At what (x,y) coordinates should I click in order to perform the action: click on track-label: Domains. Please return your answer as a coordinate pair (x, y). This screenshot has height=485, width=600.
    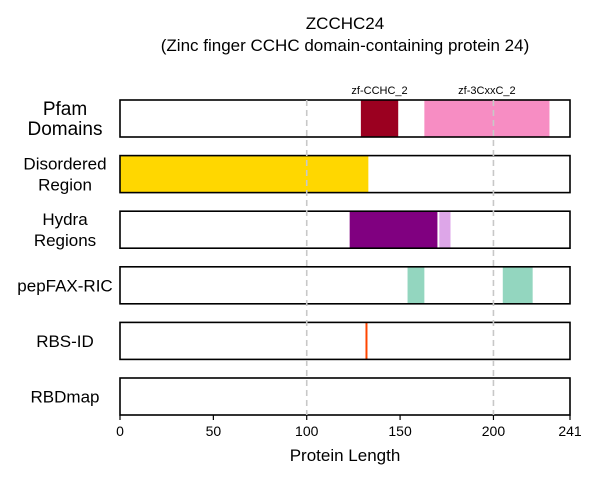
    Looking at the image, I should click on (65, 129).